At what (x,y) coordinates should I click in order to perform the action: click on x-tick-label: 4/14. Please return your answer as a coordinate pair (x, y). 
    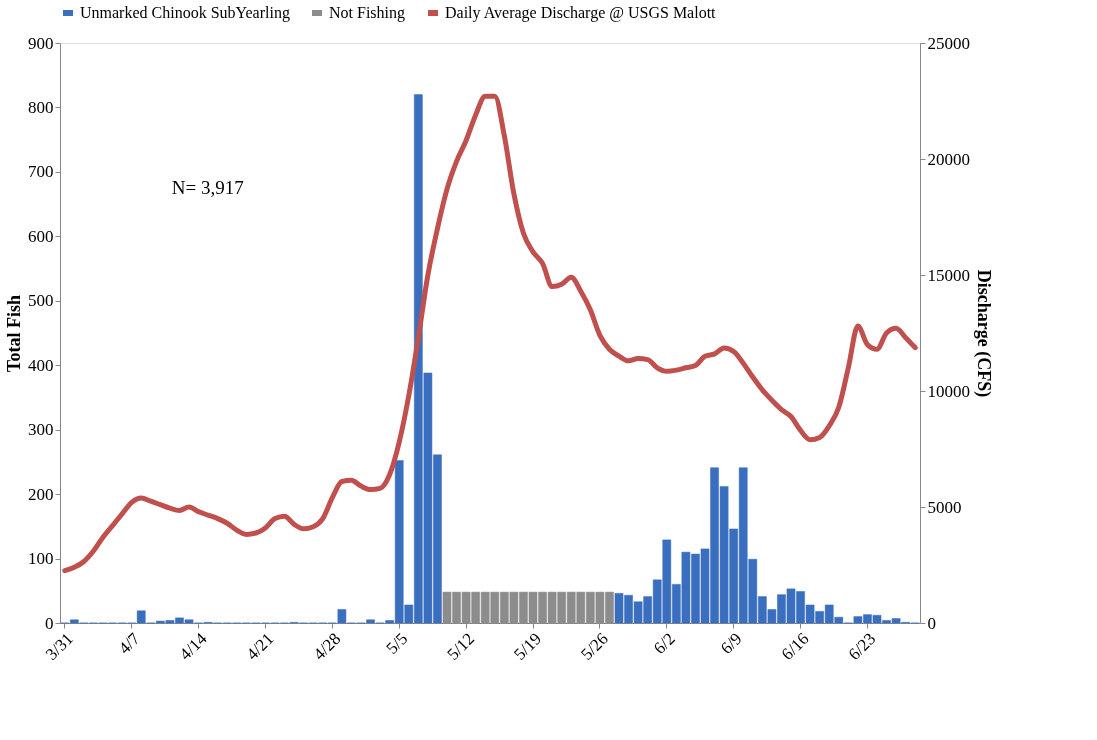
    Looking at the image, I should click on (193, 646).